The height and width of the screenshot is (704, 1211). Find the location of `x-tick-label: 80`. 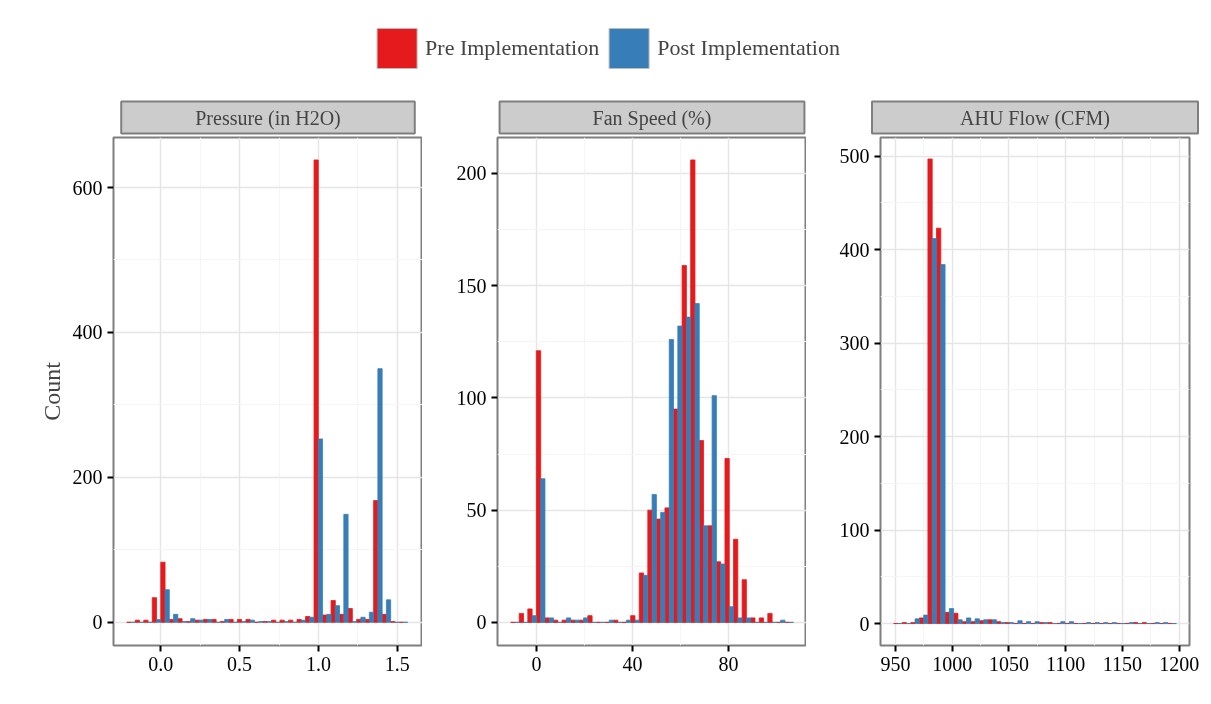

x-tick-label: 80 is located at coordinates (728, 663).